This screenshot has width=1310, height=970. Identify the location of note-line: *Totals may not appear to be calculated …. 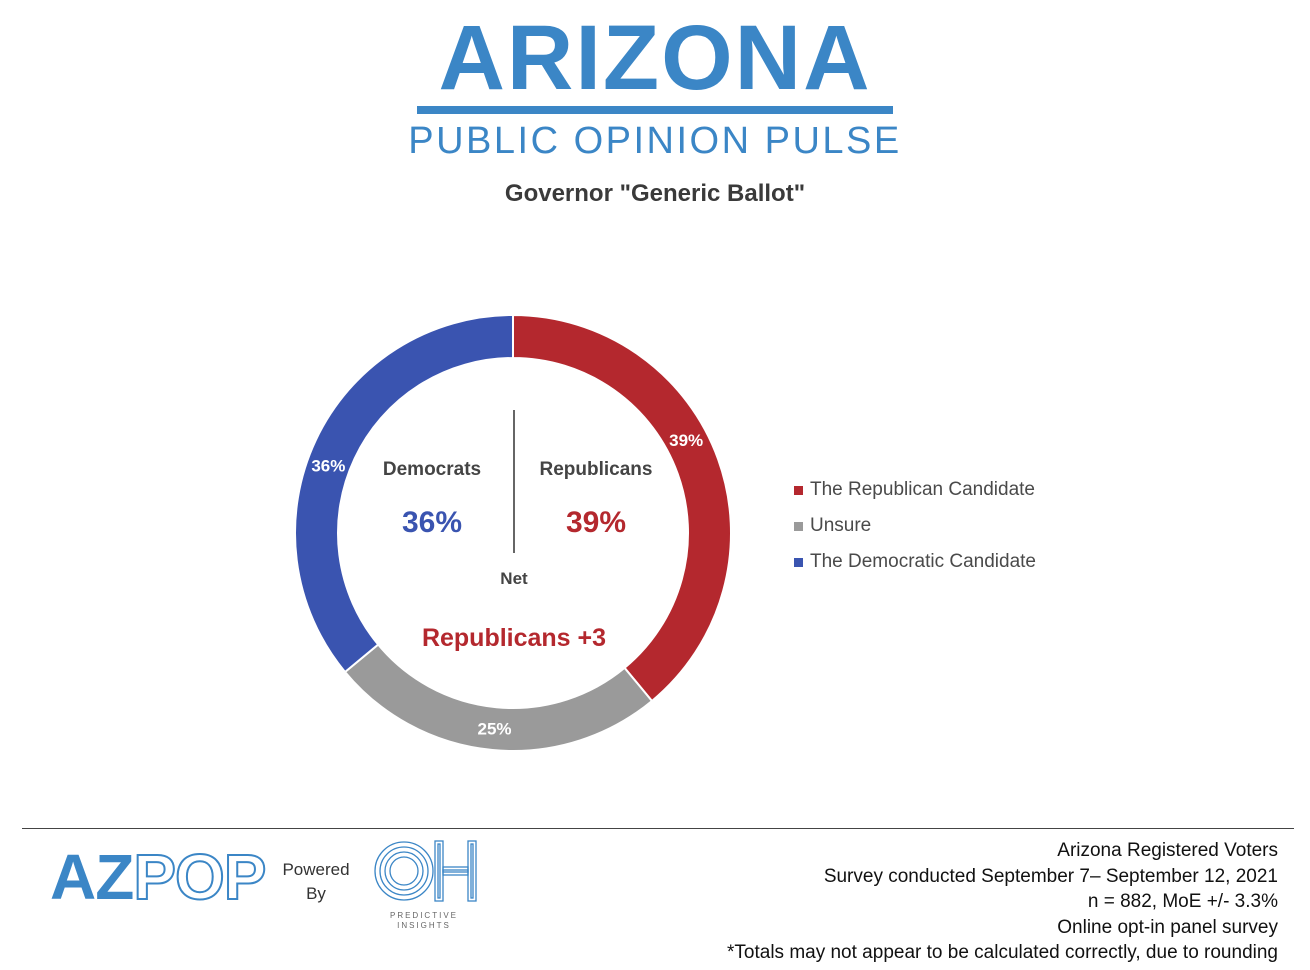
(1002, 952).